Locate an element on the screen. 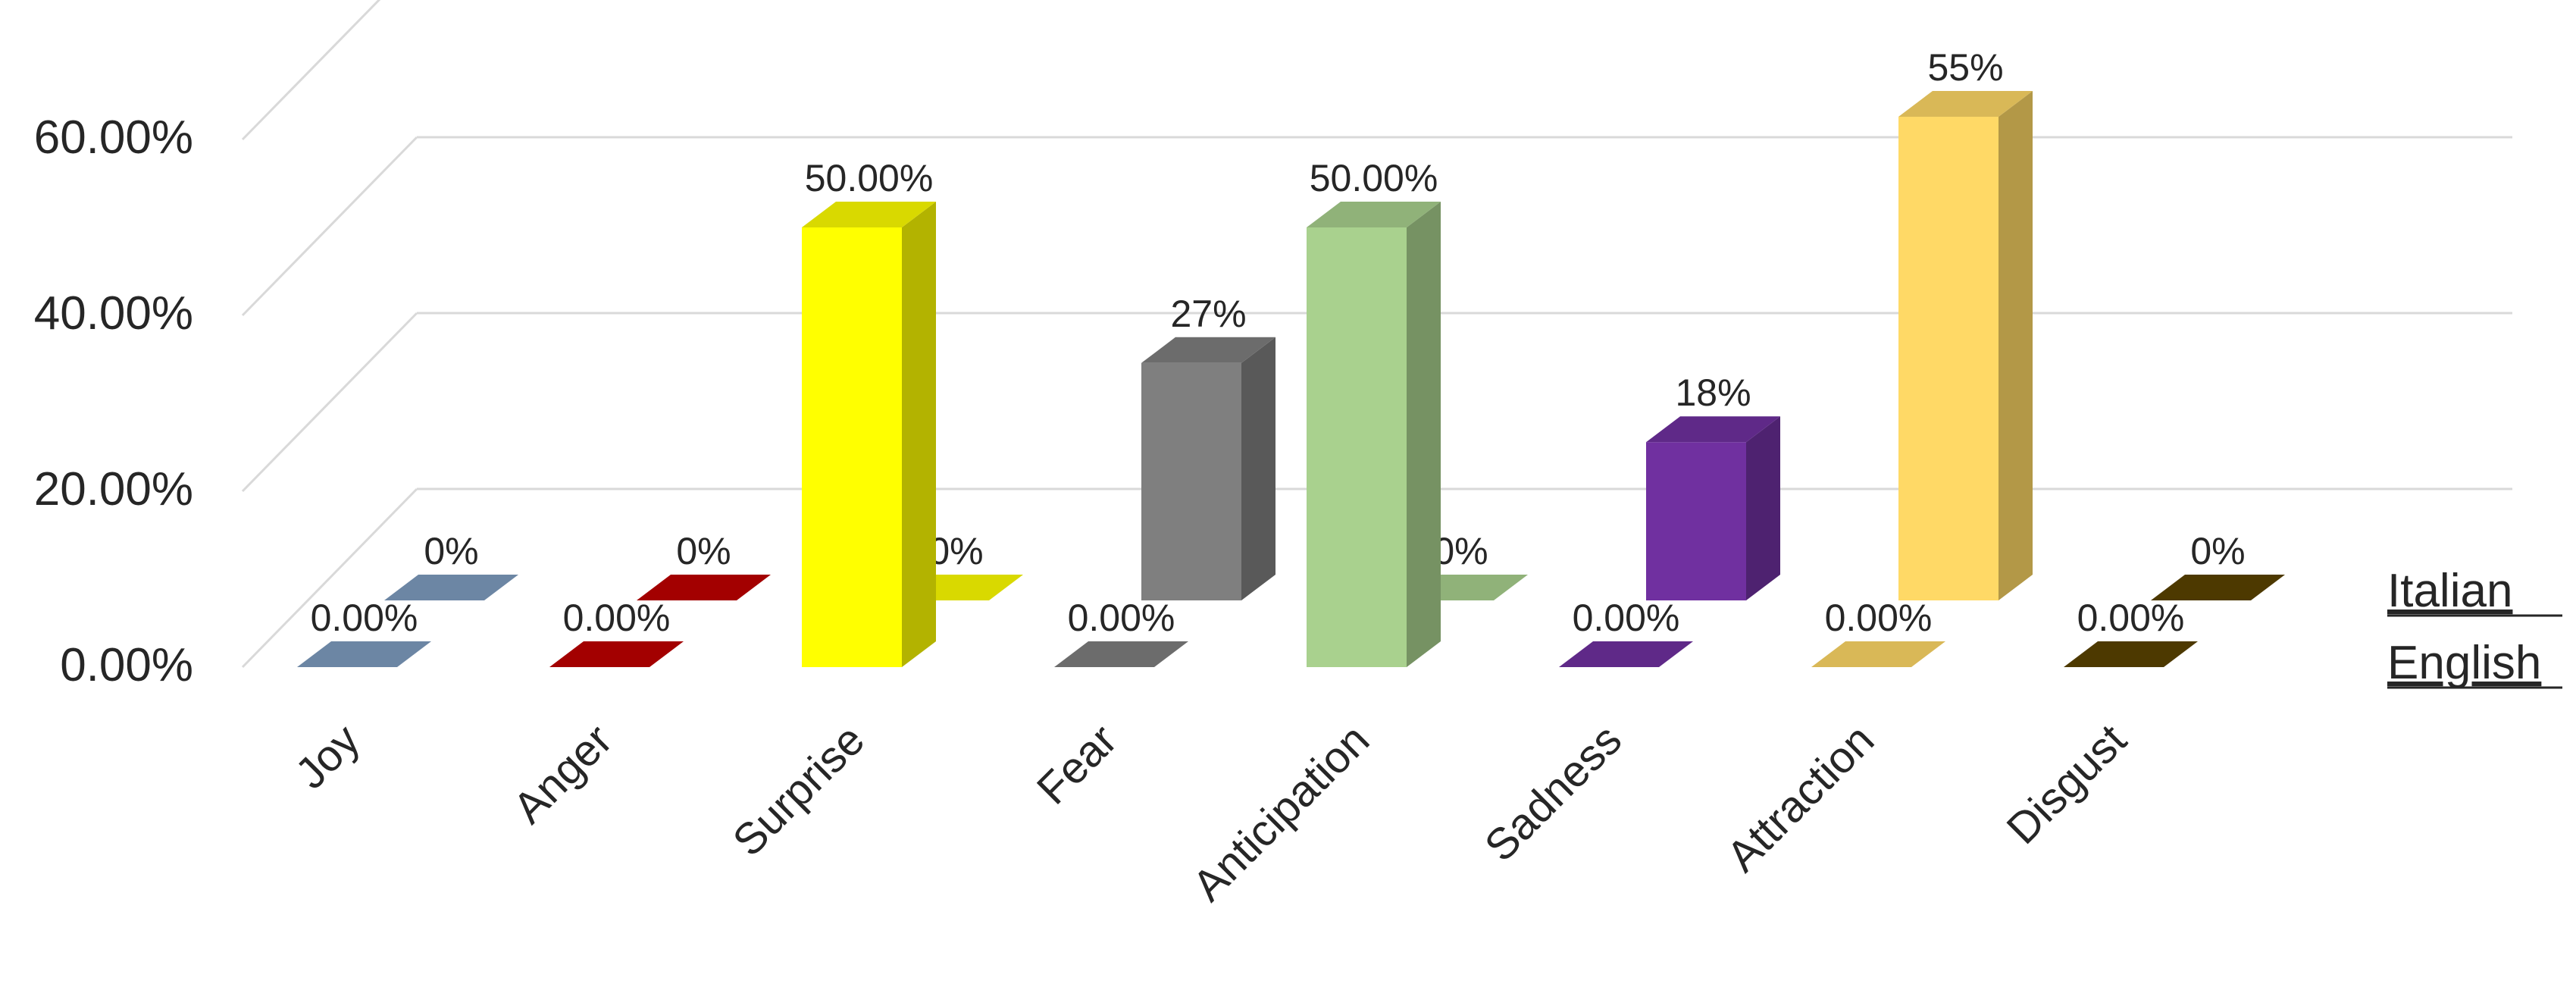 The width and height of the screenshot is (2576, 984). bar-italian-anger: 0% is located at coordinates (704, 565).